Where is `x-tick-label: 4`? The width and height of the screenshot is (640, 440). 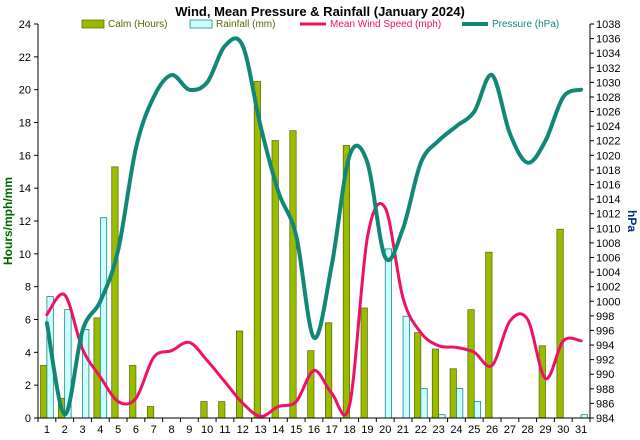 x-tick-label: 4 is located at coordinates (100, 430).